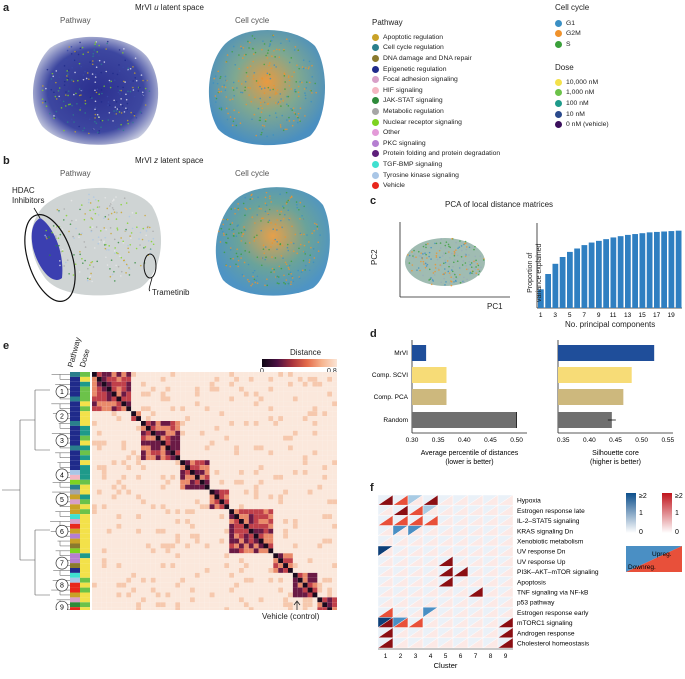  I want to click on variance-bar, so click(606, 273).